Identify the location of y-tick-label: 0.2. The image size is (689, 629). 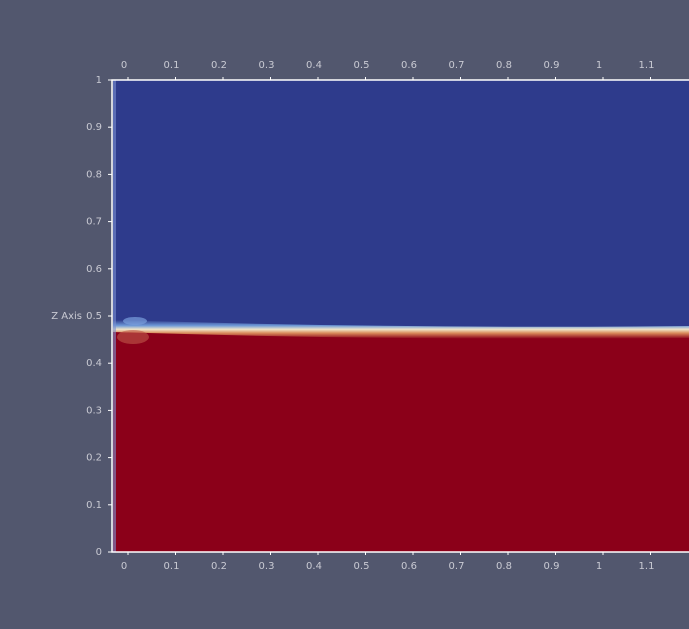
(94, 458).